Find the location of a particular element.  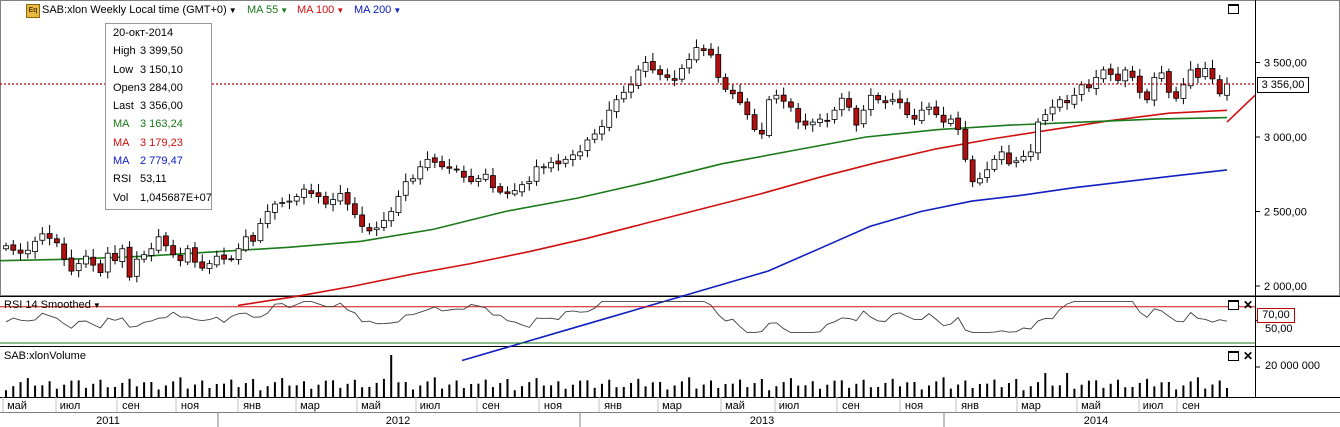

month-label: июл is located at coordinates (1153, 406).